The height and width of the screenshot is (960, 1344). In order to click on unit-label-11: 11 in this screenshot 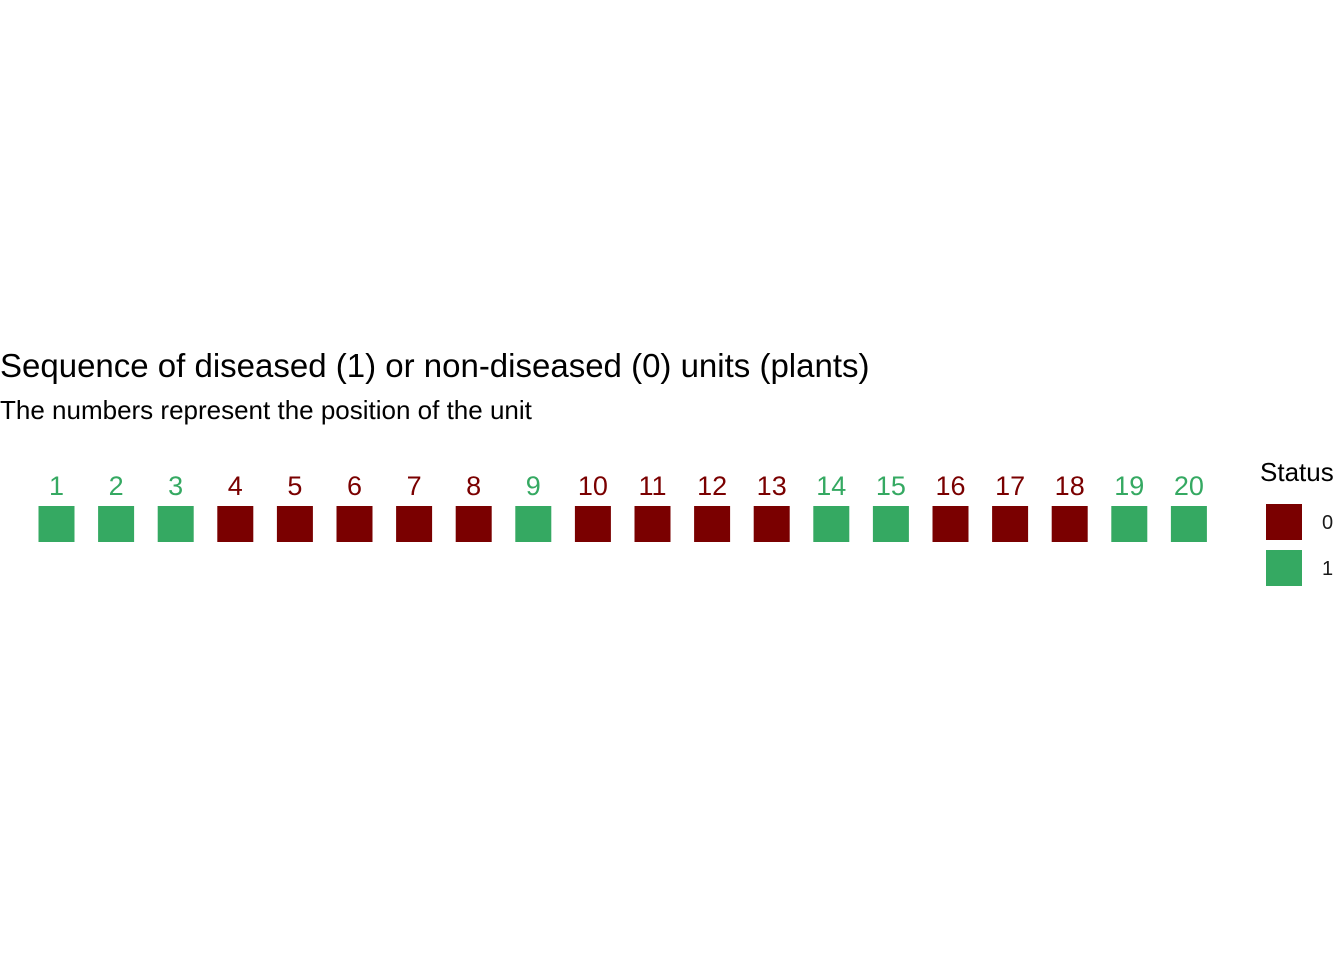, I will do `click(652, 486)`.